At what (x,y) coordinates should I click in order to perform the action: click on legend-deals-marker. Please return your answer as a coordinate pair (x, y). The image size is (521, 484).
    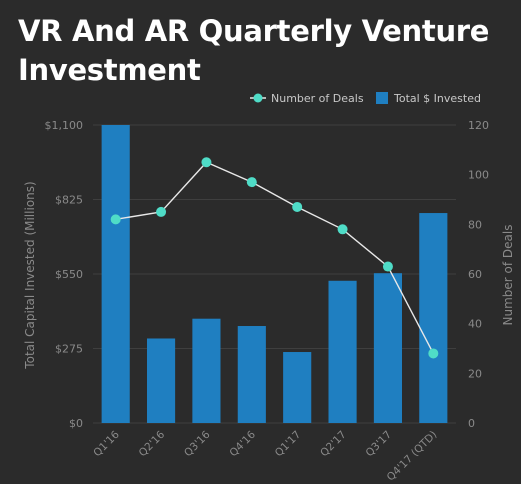
    Looking at the image, I should click on (258, 98).